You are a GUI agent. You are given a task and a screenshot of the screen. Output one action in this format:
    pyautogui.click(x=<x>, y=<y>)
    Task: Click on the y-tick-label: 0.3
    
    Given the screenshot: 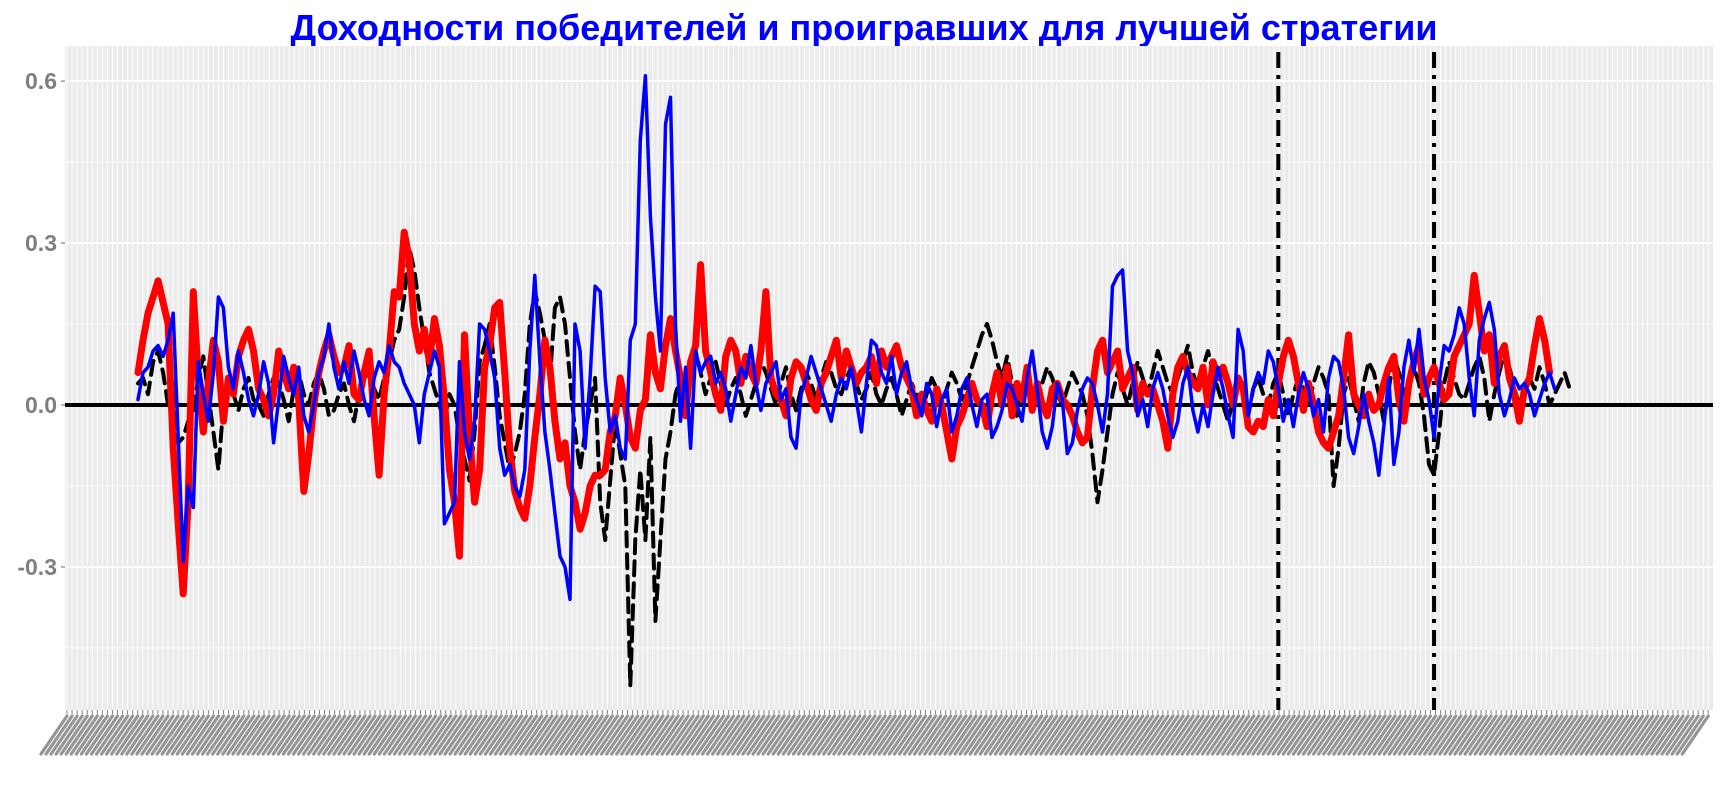 What is the action you would take?
    pyautogui.click(x=41, y=243)
    